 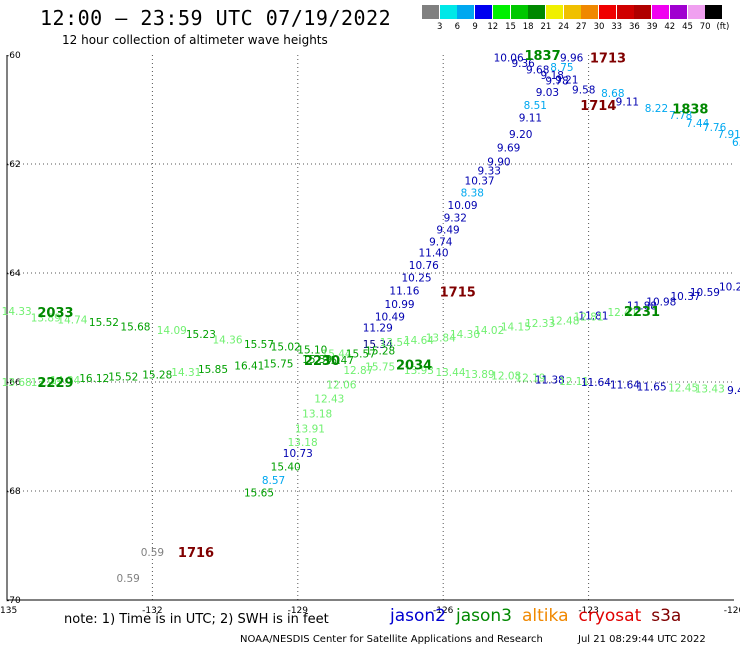 What do you see at coordinates (698, 124) in the screenshot?
I see `wave-height-point: 7.44` at bounding box center [698, 124].